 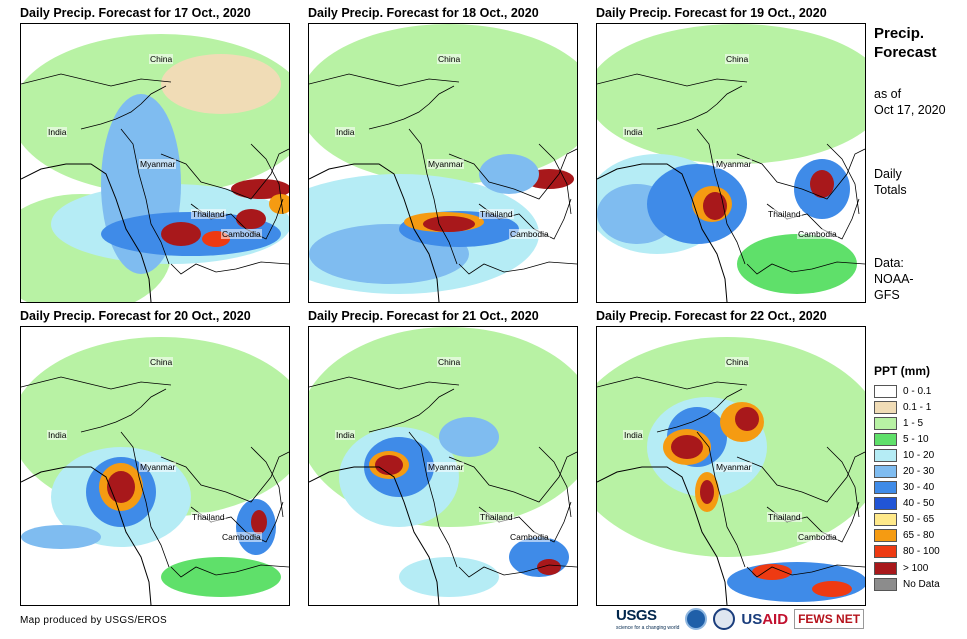 What do you see at coordinates (917, 391) in the screenshot?
I see `legend-label: 0 - 0.1` at bounding box center [917, 391].